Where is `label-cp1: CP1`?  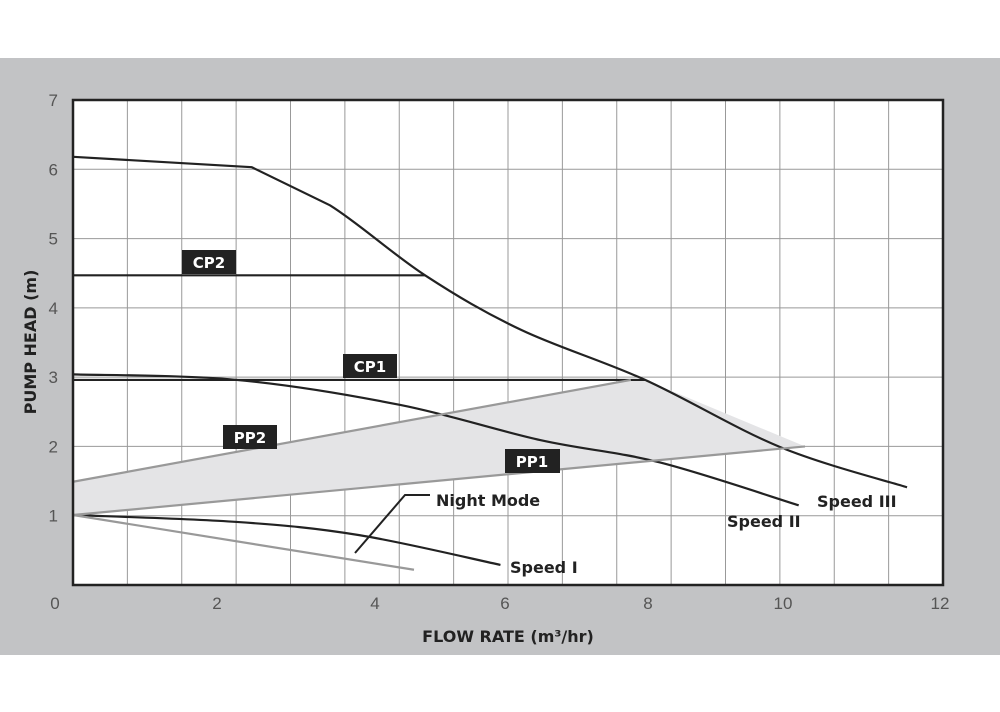
label-cp1: CP1 is located at coordinates (370, 366).